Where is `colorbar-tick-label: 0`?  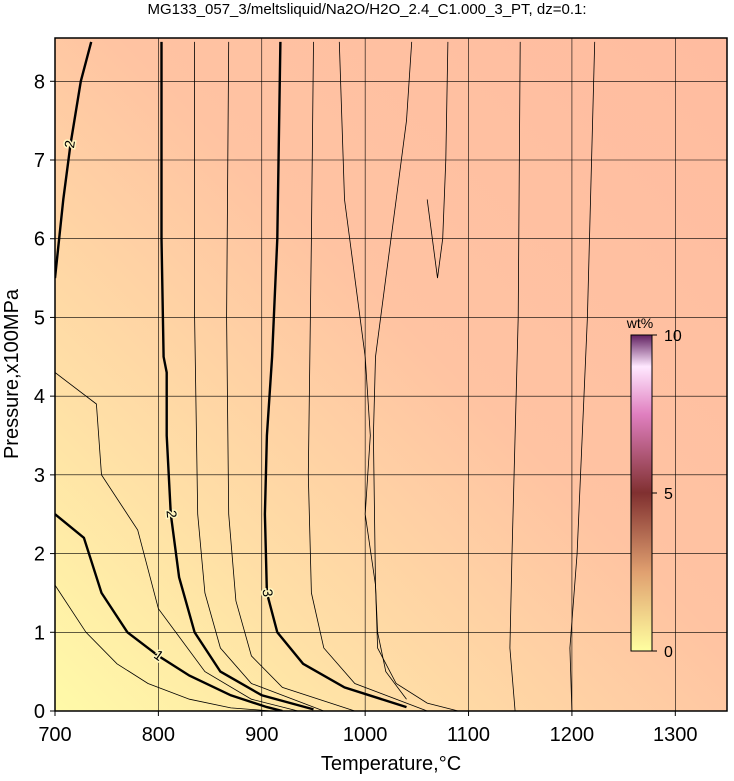
colorbar-tick-label: 0 is located at coordinates (668, 652).